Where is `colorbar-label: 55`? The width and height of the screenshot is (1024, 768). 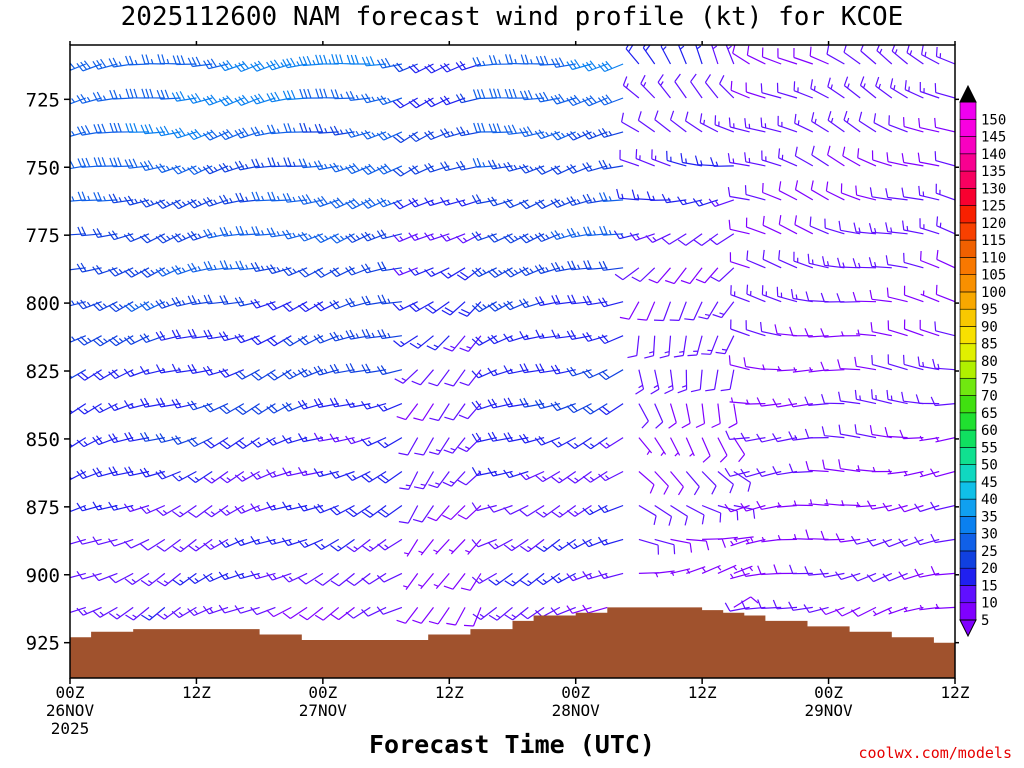 colorbar-label: 55 is located at coordinates (989, 448).